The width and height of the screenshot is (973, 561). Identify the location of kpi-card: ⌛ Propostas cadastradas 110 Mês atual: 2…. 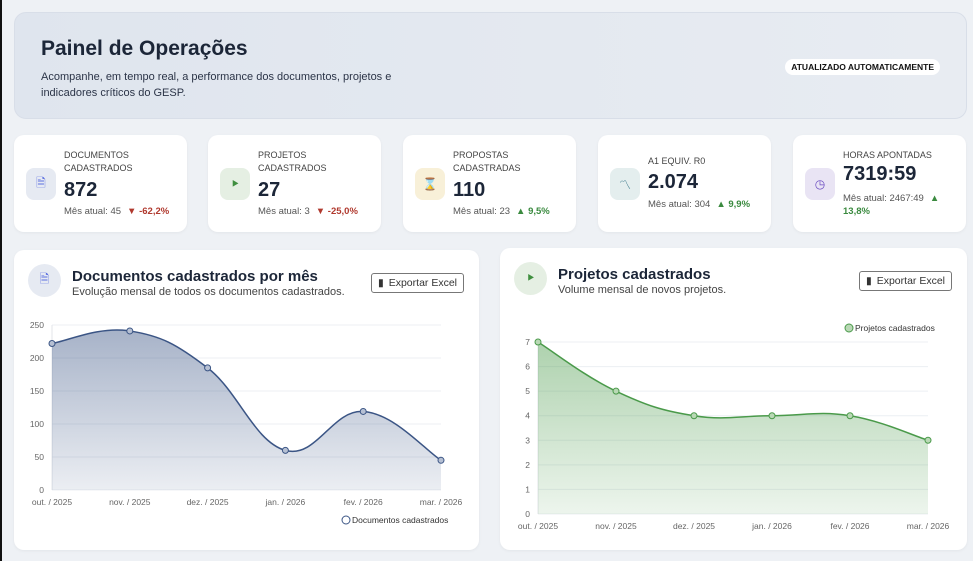
(489, 183).